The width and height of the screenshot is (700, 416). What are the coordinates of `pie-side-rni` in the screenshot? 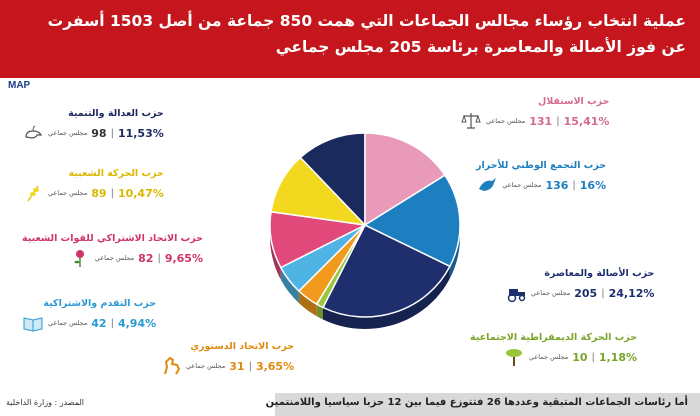 It's located at (454, 251).